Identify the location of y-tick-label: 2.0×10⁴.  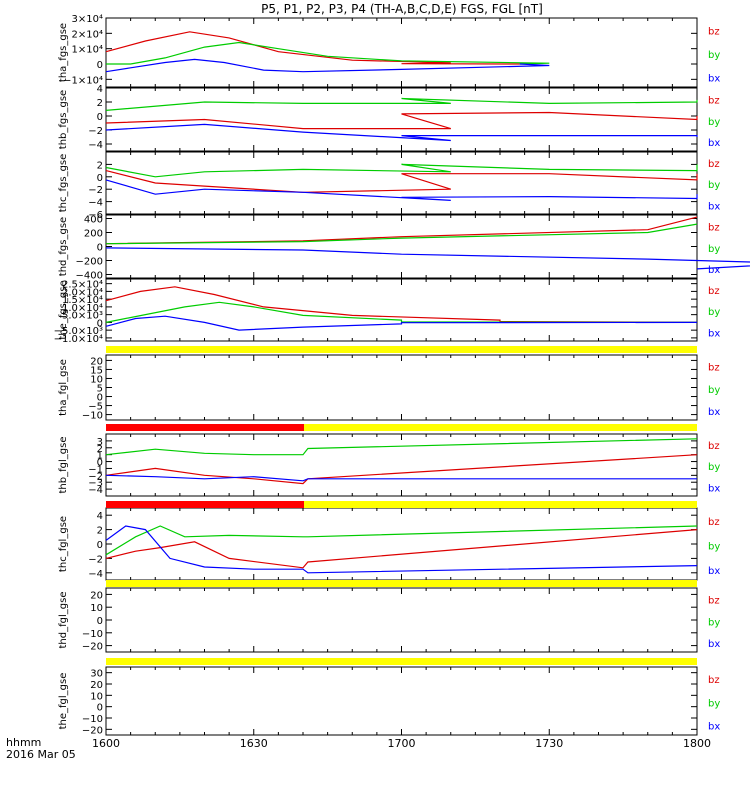
(82, 292).